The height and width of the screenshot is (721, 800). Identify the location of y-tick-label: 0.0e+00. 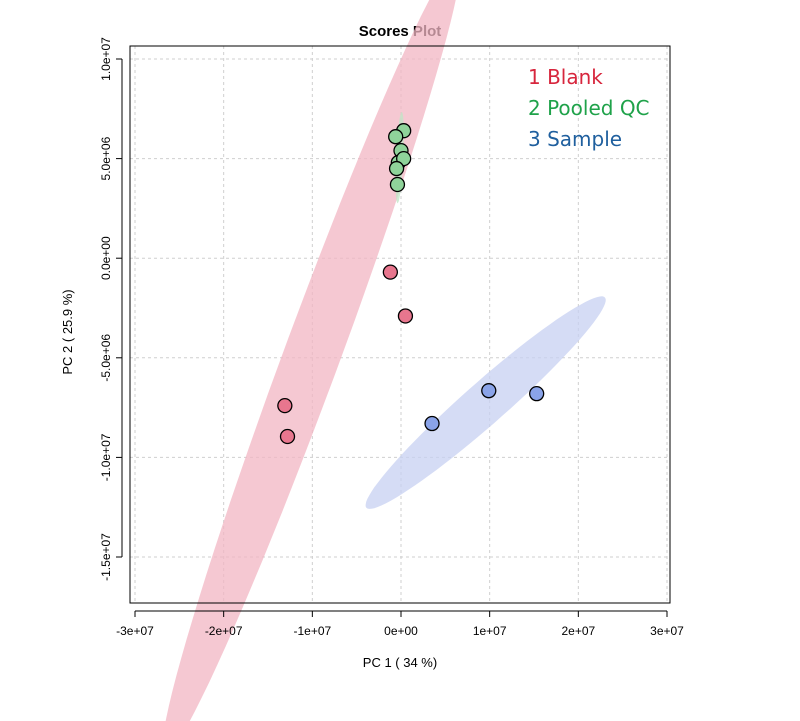
(106, 258).